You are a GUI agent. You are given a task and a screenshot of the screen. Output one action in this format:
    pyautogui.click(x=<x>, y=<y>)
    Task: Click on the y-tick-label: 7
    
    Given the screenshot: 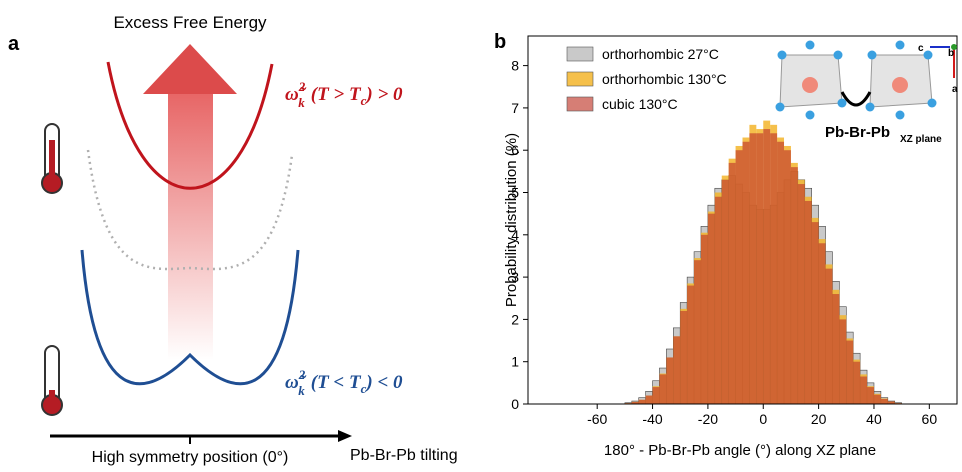 What is the action you would take?
    pyautogui.click(x=515, y=108)
    